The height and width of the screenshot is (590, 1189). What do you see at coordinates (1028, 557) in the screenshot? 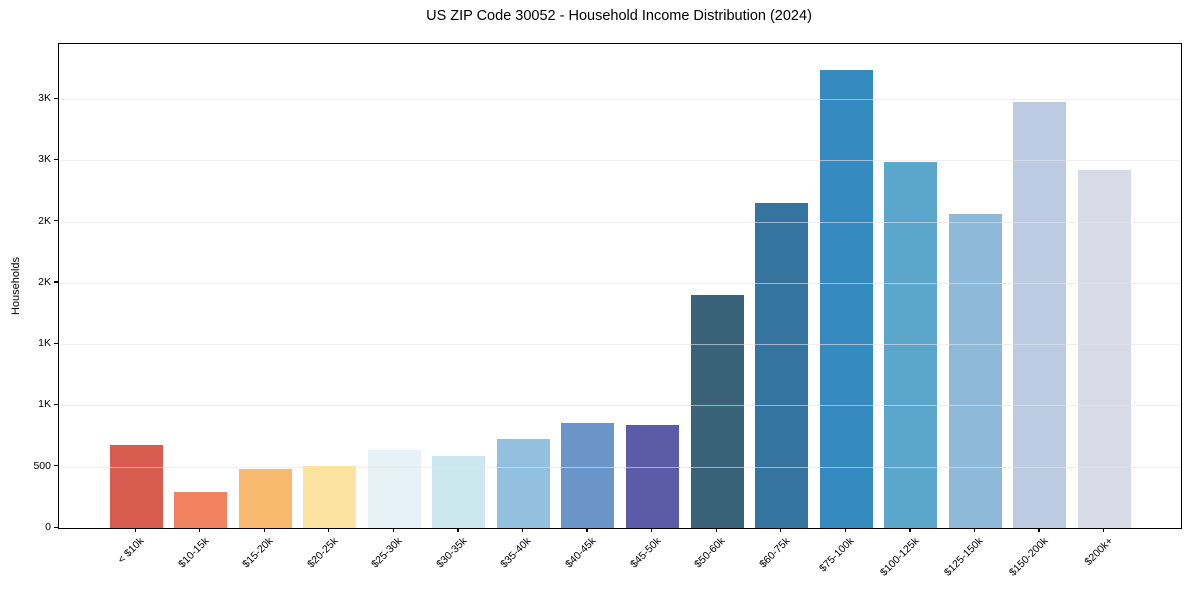
I see `x-tick-label: $150-200k` at bounding box center [1028, 557].